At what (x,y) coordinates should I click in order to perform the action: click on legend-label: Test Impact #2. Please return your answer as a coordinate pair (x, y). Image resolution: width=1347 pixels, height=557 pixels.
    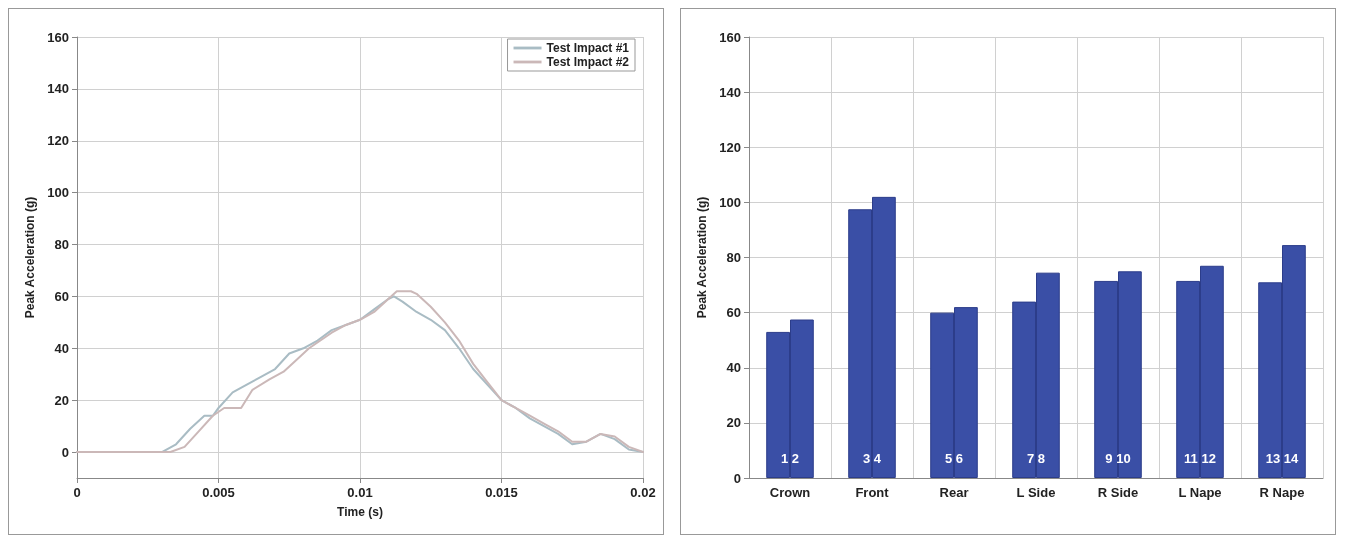
    Looking at the image, I should click on (588, 62).